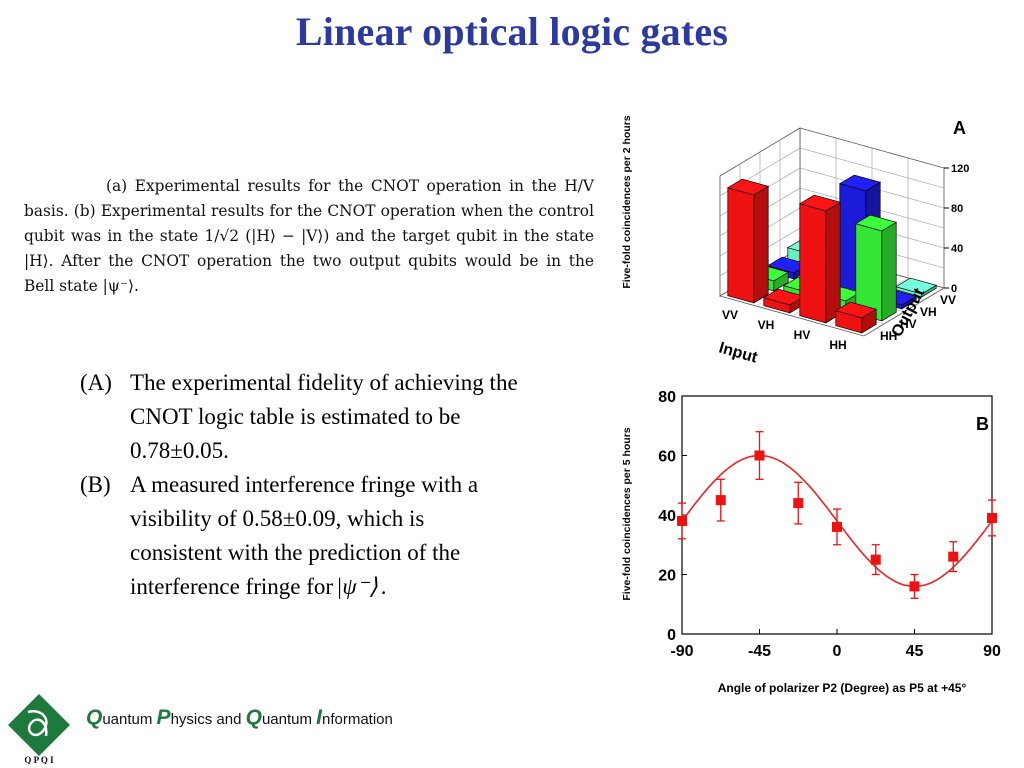  I want to click on initial-2: P, so click(163, 717).